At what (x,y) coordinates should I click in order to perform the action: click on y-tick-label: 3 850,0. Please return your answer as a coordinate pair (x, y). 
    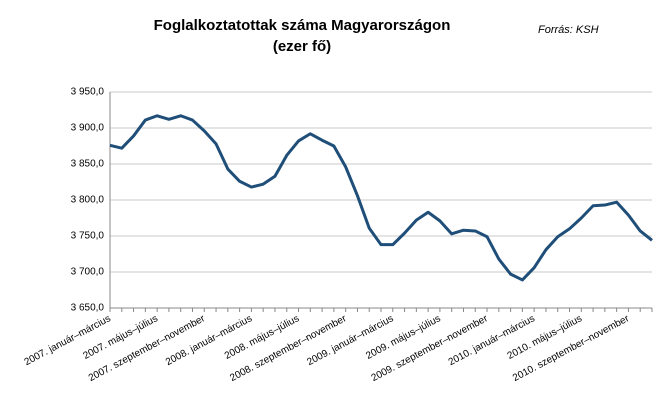
    Looking at the image, I should click on (88, 164).